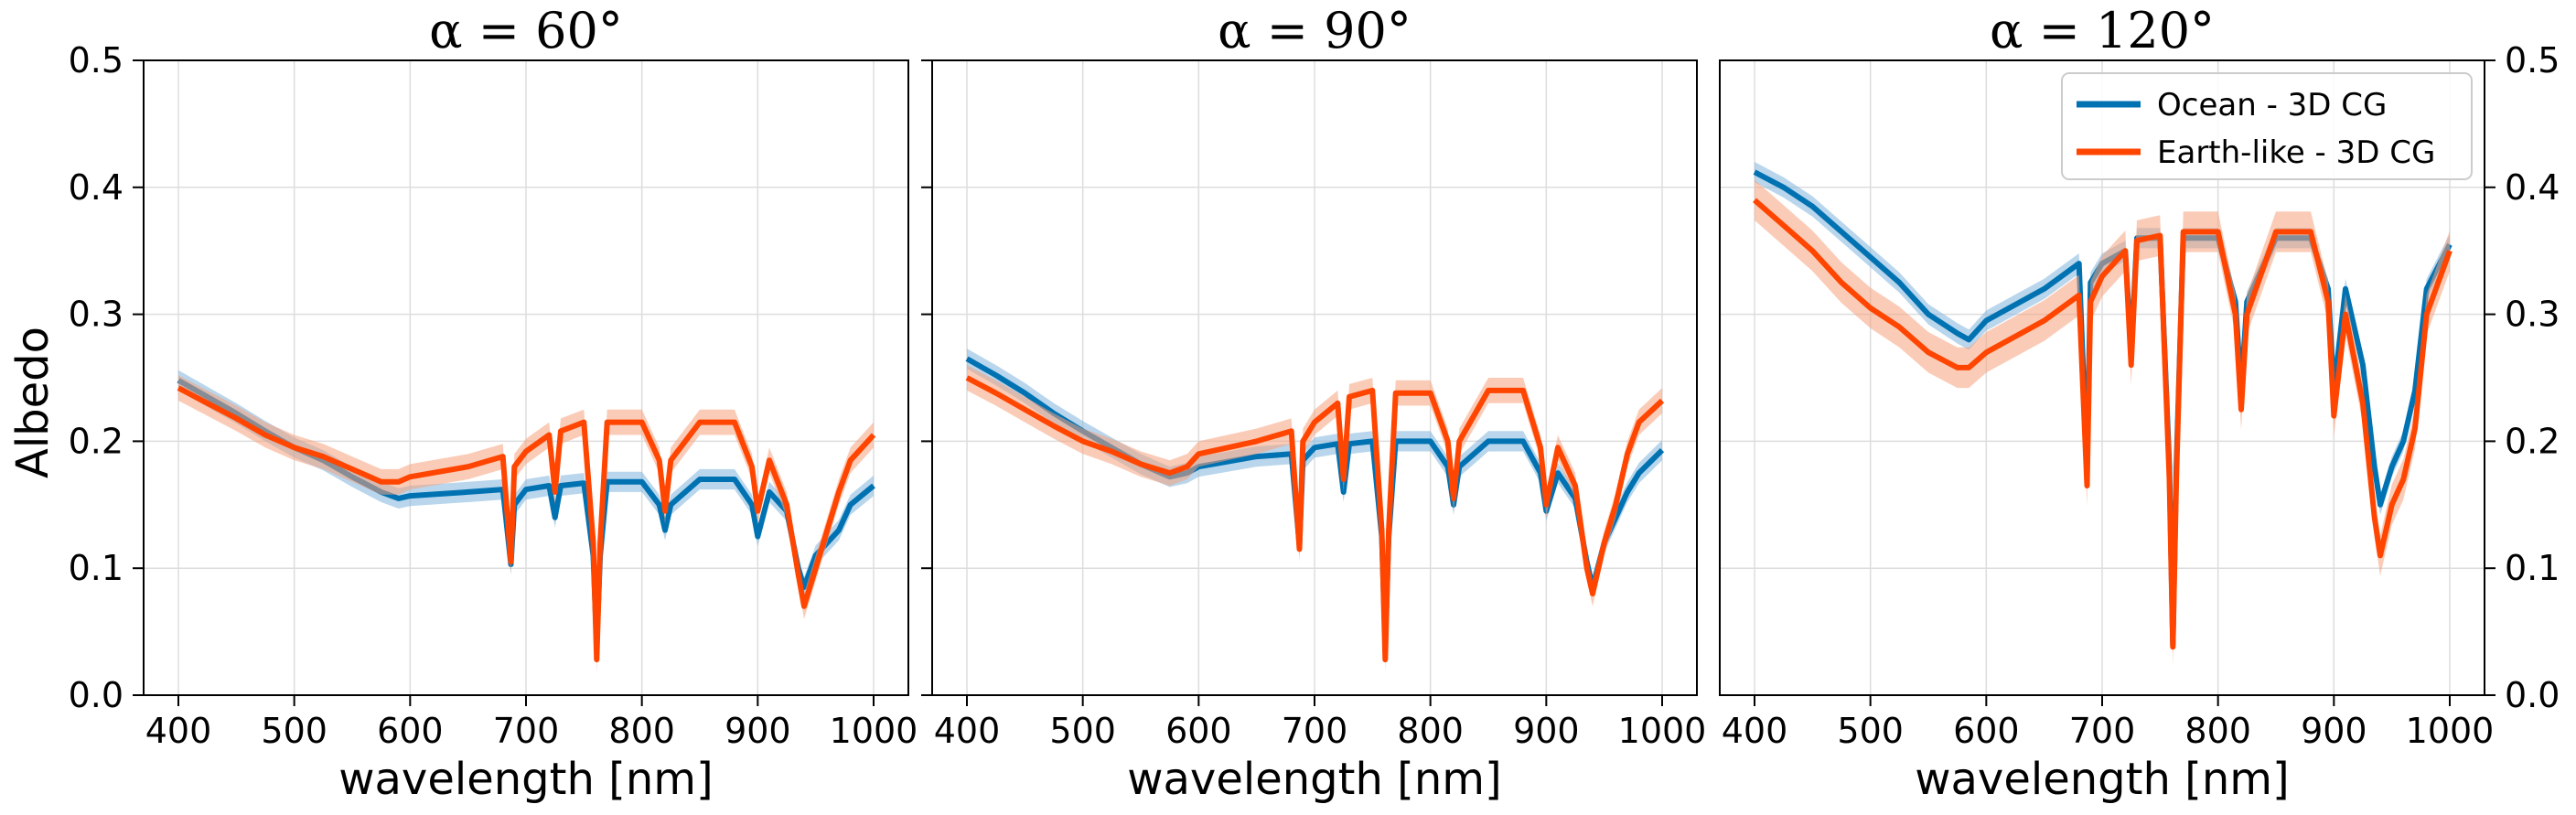 This screenshot has width=2576, height=815. What do you see at coordinates (33, 402) in the screenshot?
I see `y-axis-label: Albedo` at bounding box center [33, 402].